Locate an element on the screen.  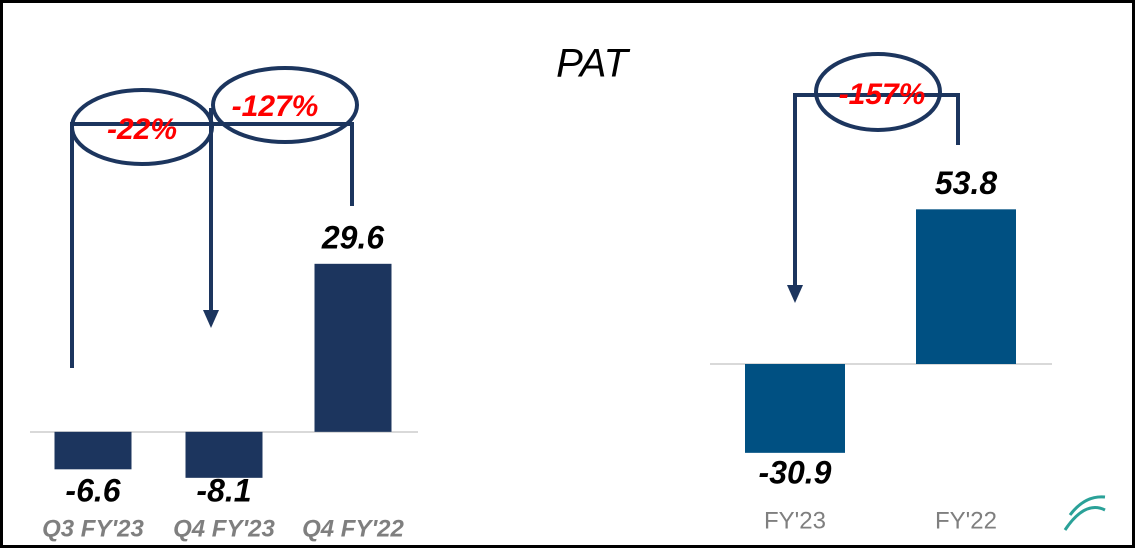
category-label: Q4 FY'23 is located at coordinates (224, 528).